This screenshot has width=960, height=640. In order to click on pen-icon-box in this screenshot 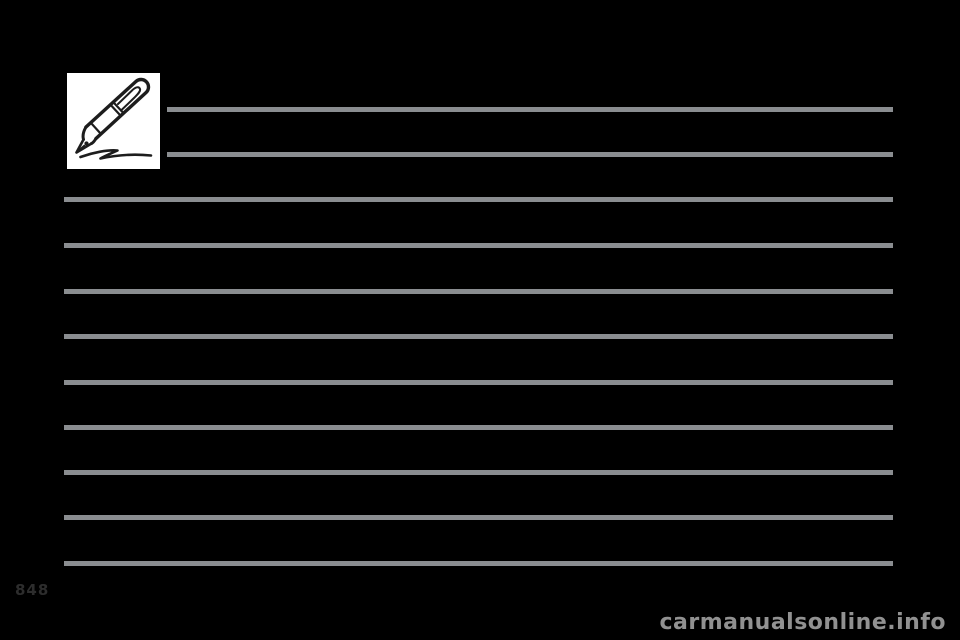, I will do `click(113, 121)`.